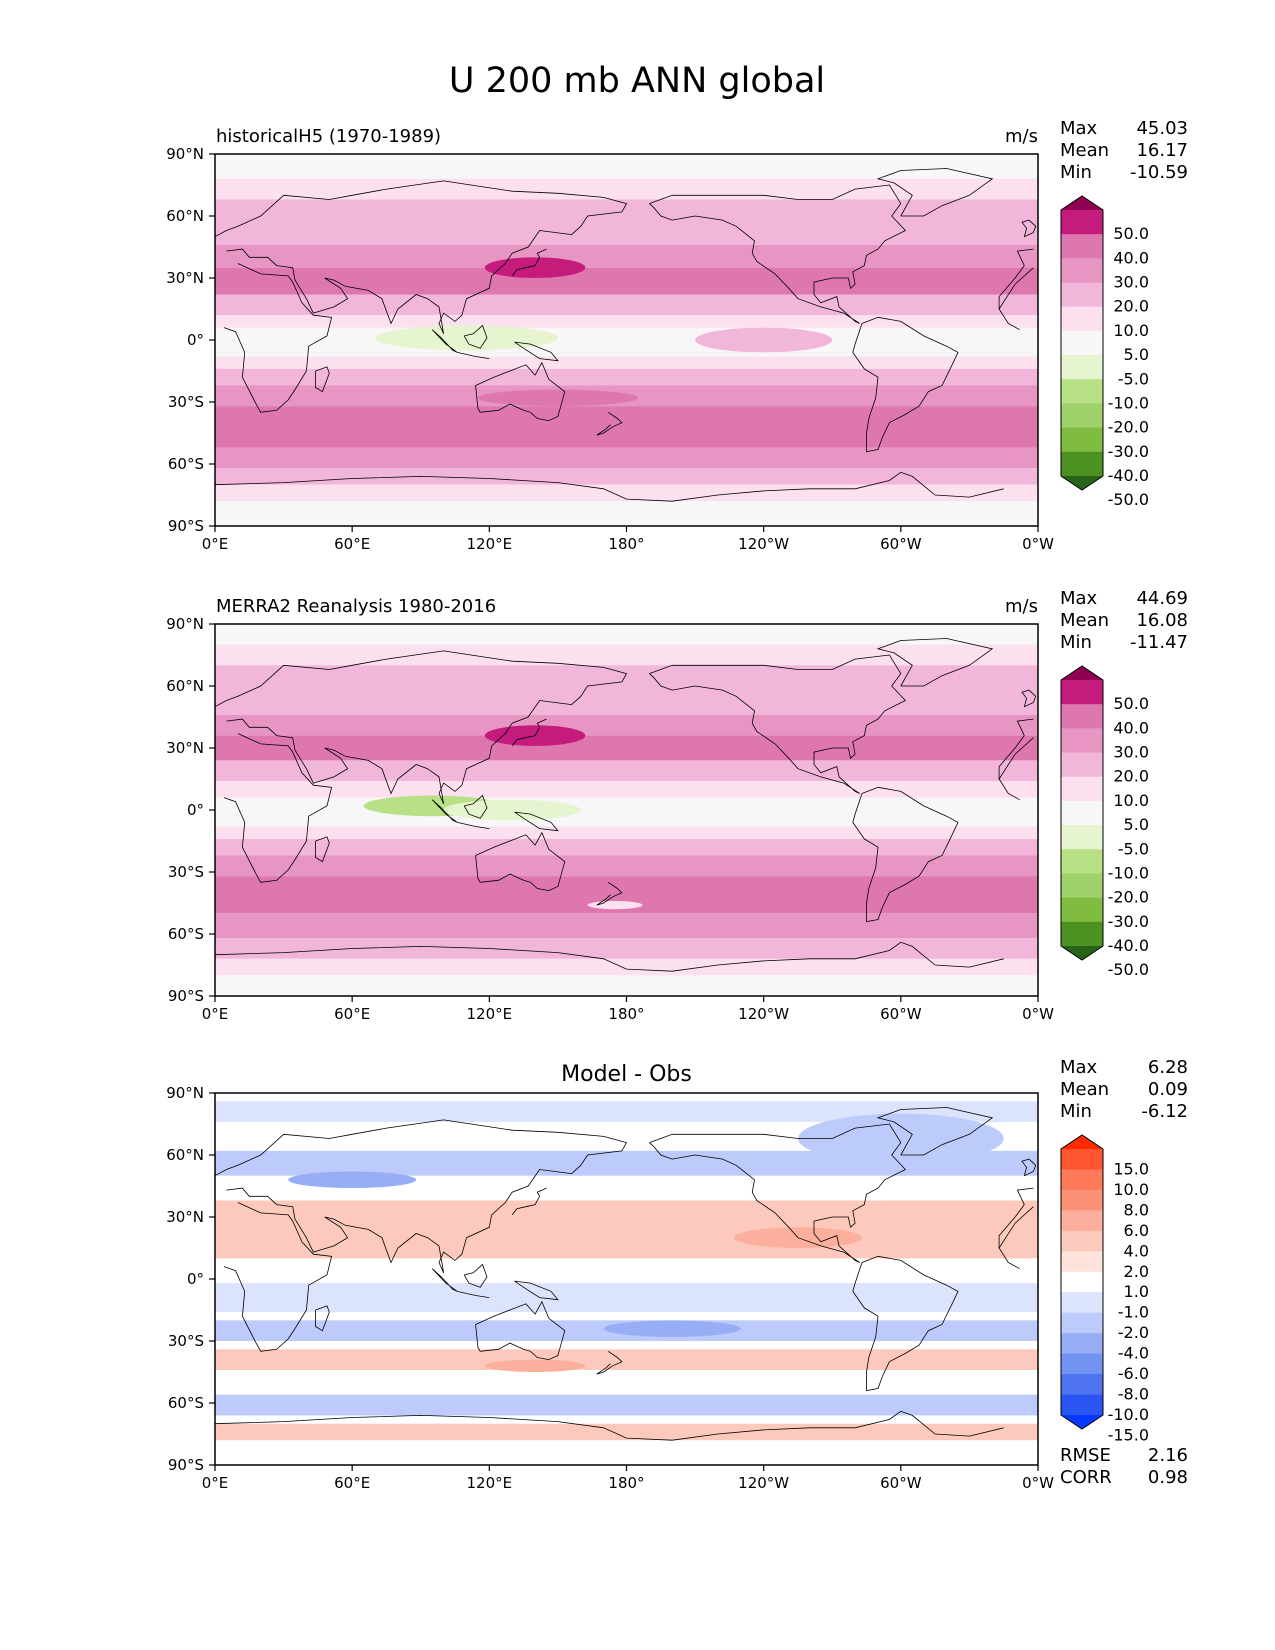 The height and width of the screenshot is (1650, 1275). I want to click on corr-value: 0.98, so click(1168, 1477).